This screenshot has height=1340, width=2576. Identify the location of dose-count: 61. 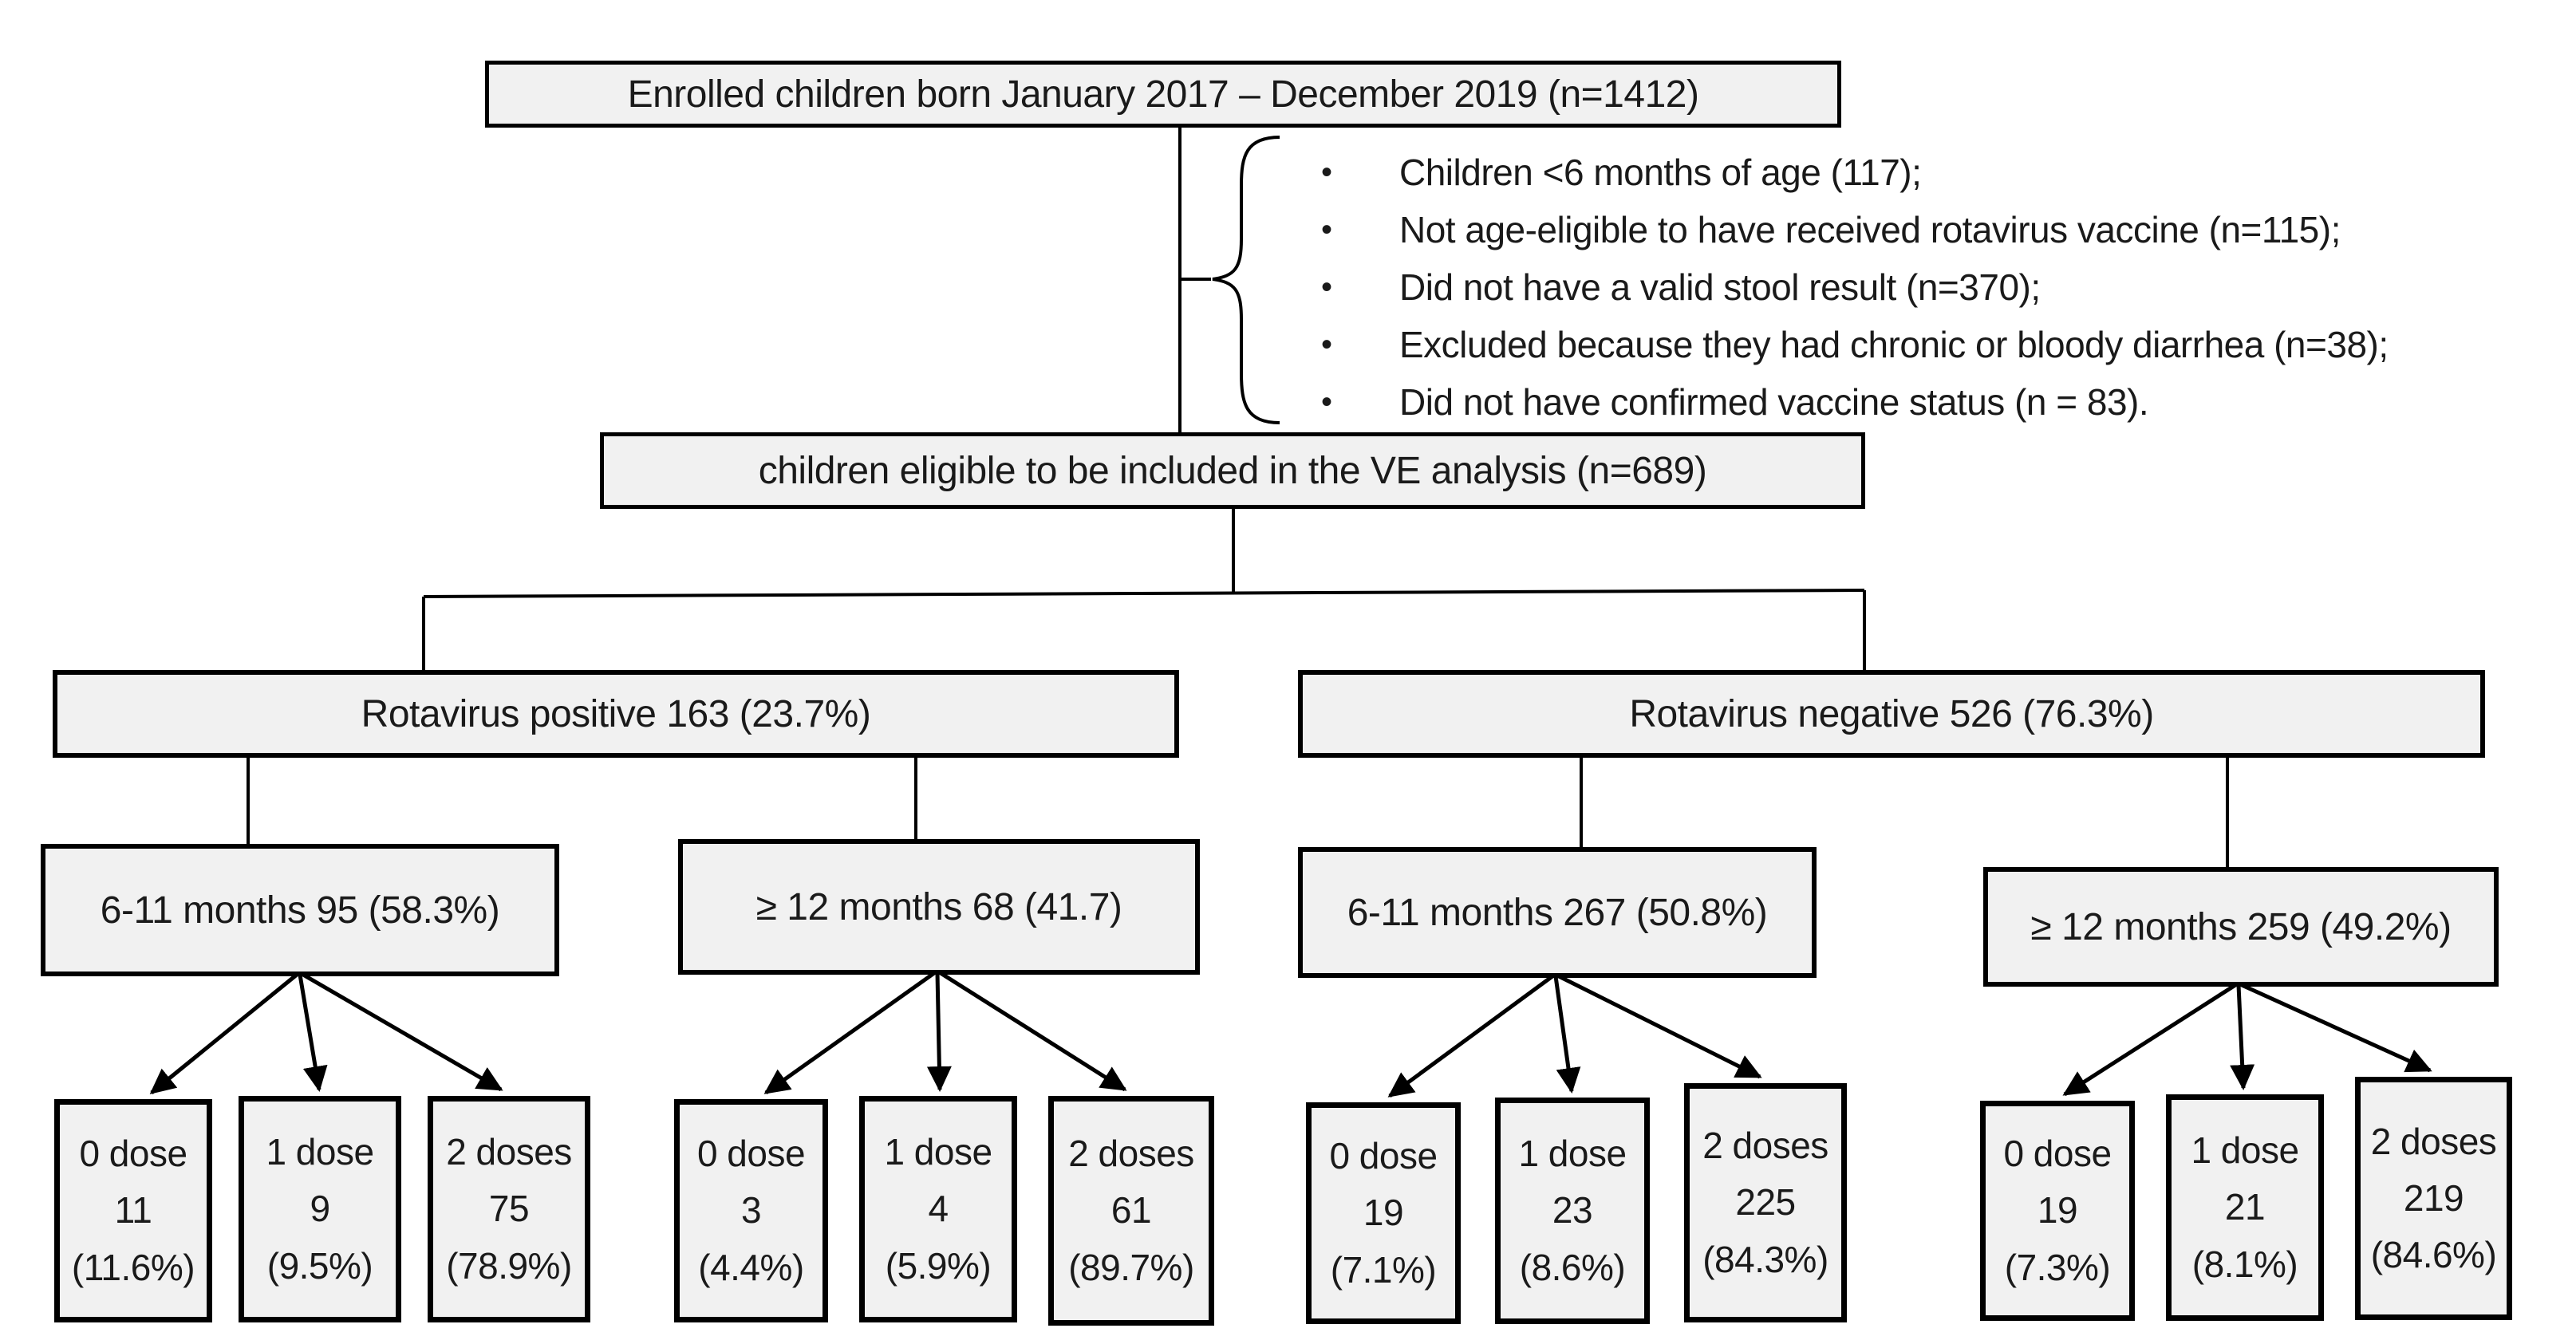
(1131, 1211).